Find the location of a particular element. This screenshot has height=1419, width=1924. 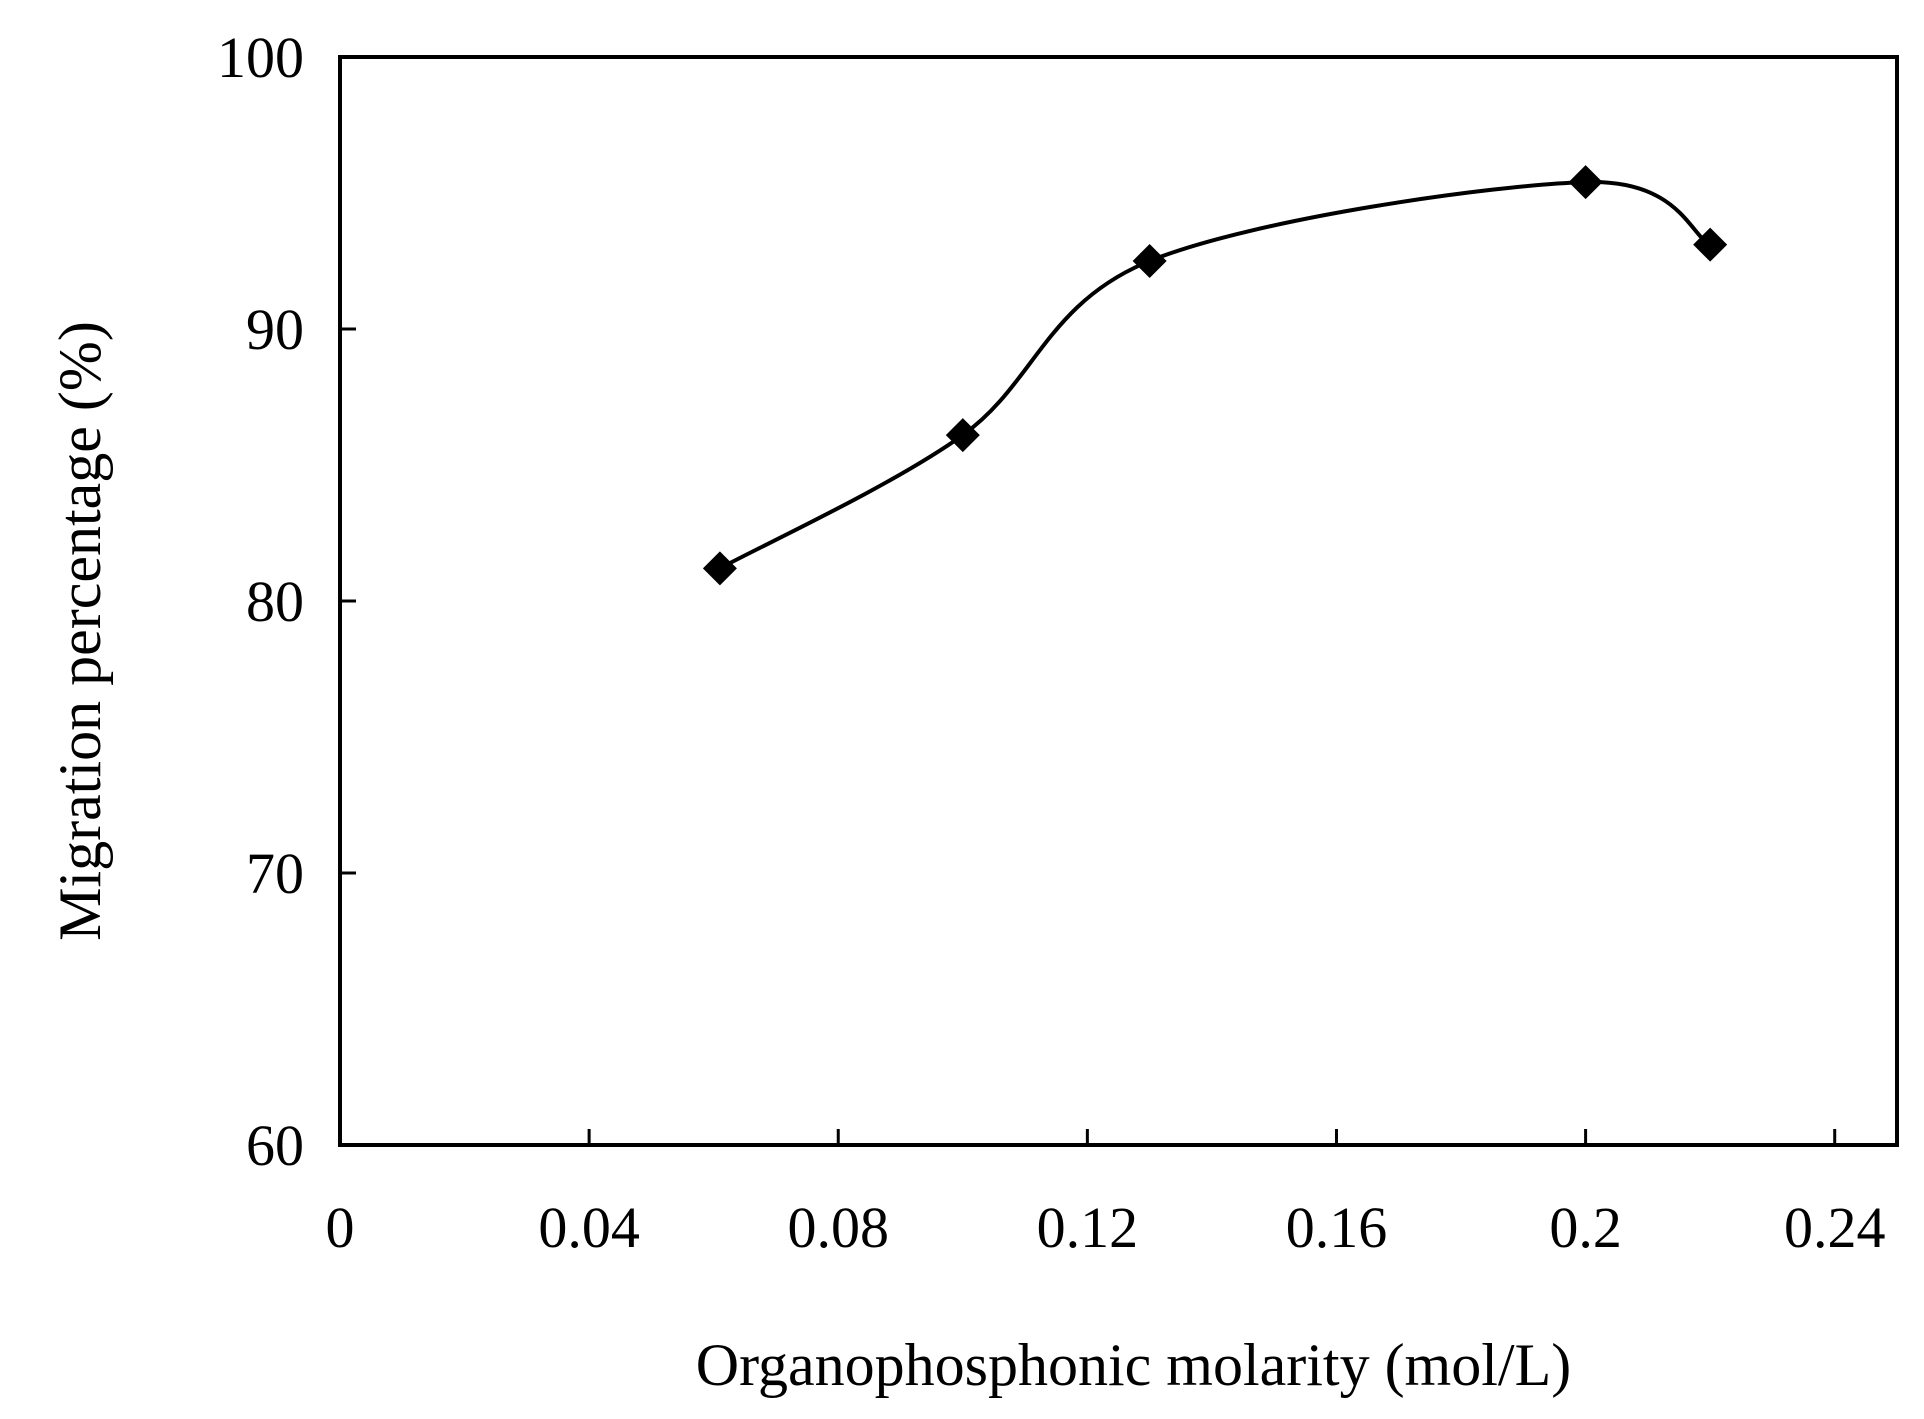

y-tick-label: 100 is located at coordinates (260, 57).